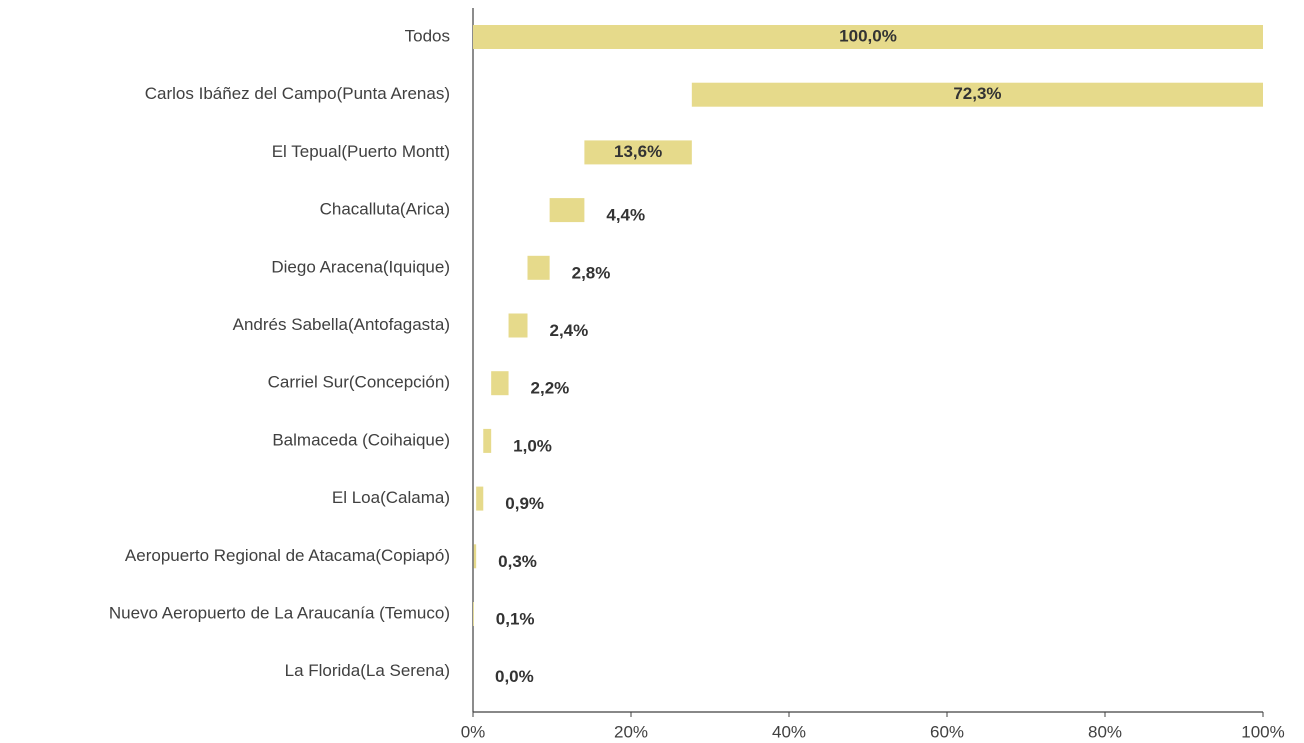 The height and width of the screenshot is (743, 1304). I want to click on x-tick-label: 100%, so click(1262, 731).